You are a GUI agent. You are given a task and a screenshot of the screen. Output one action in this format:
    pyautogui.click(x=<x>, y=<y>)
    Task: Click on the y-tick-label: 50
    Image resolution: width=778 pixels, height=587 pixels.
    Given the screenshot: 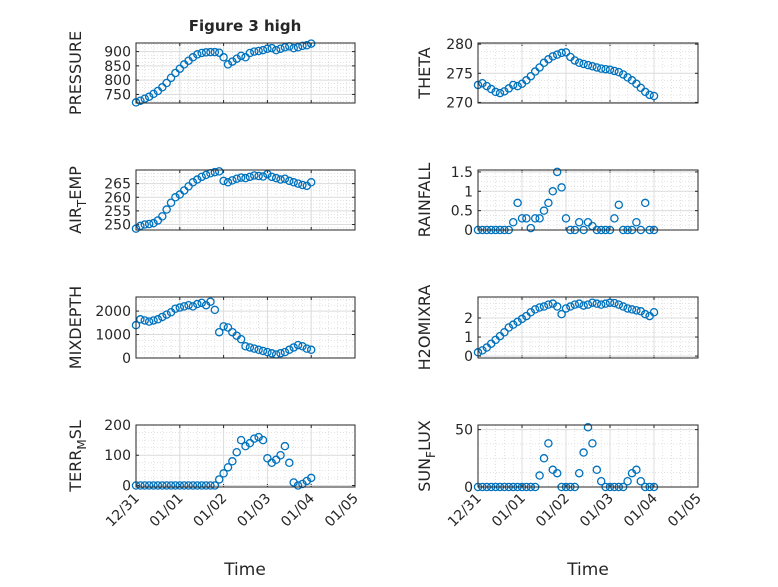 What is the action you would take?
    pyautogui.click(x=464, y=431)
    